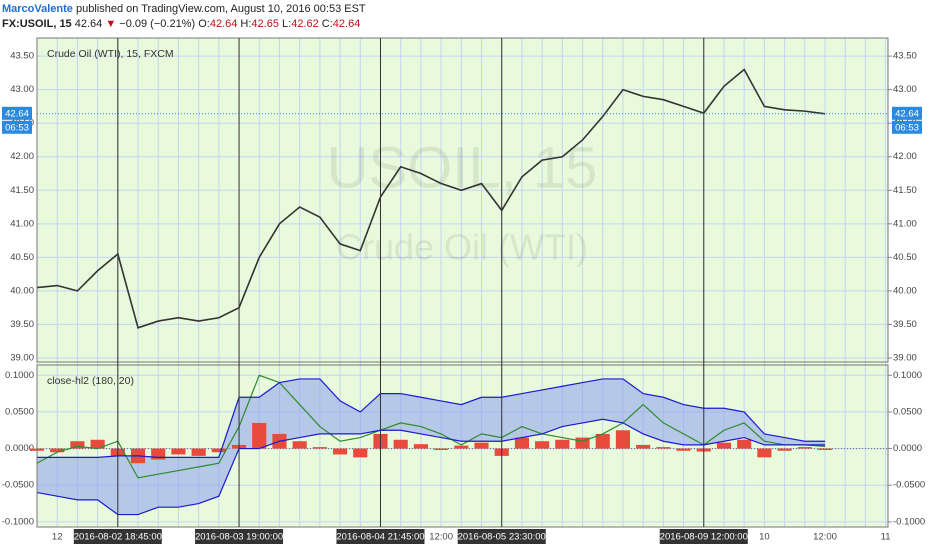 The image size is (932, 550). Describe the element at coordinates (111, 24) in the screenshot. I see `arrow: ▼` at that location.